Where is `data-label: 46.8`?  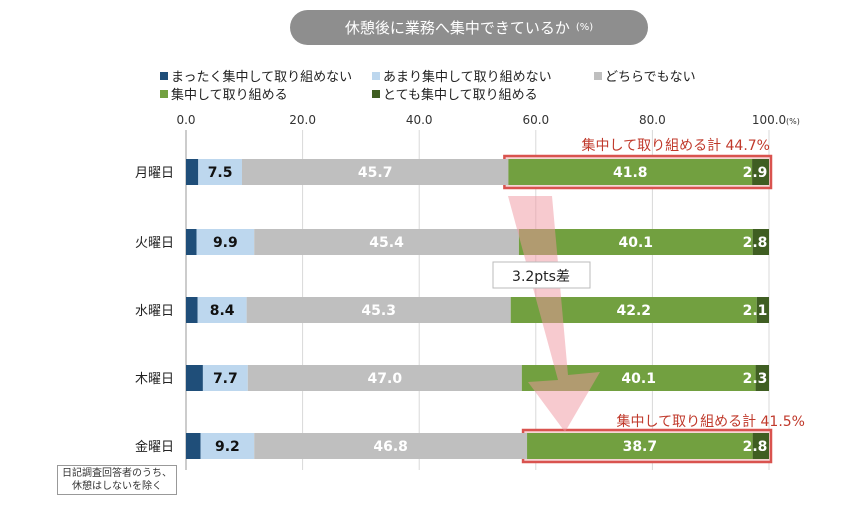
data-label: 46.8 is located at coordinates (390, 447).